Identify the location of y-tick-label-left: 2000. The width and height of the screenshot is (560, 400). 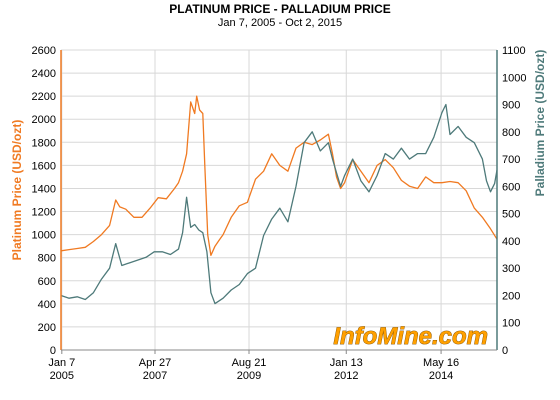
(44, 120).